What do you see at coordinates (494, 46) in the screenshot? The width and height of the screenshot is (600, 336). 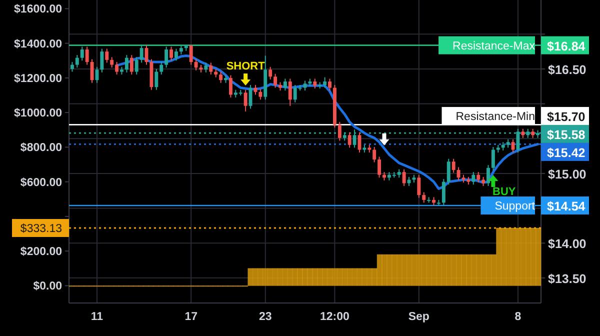 I see `ref-line-label: Resistance-Max` at bounding box center [494, 46].